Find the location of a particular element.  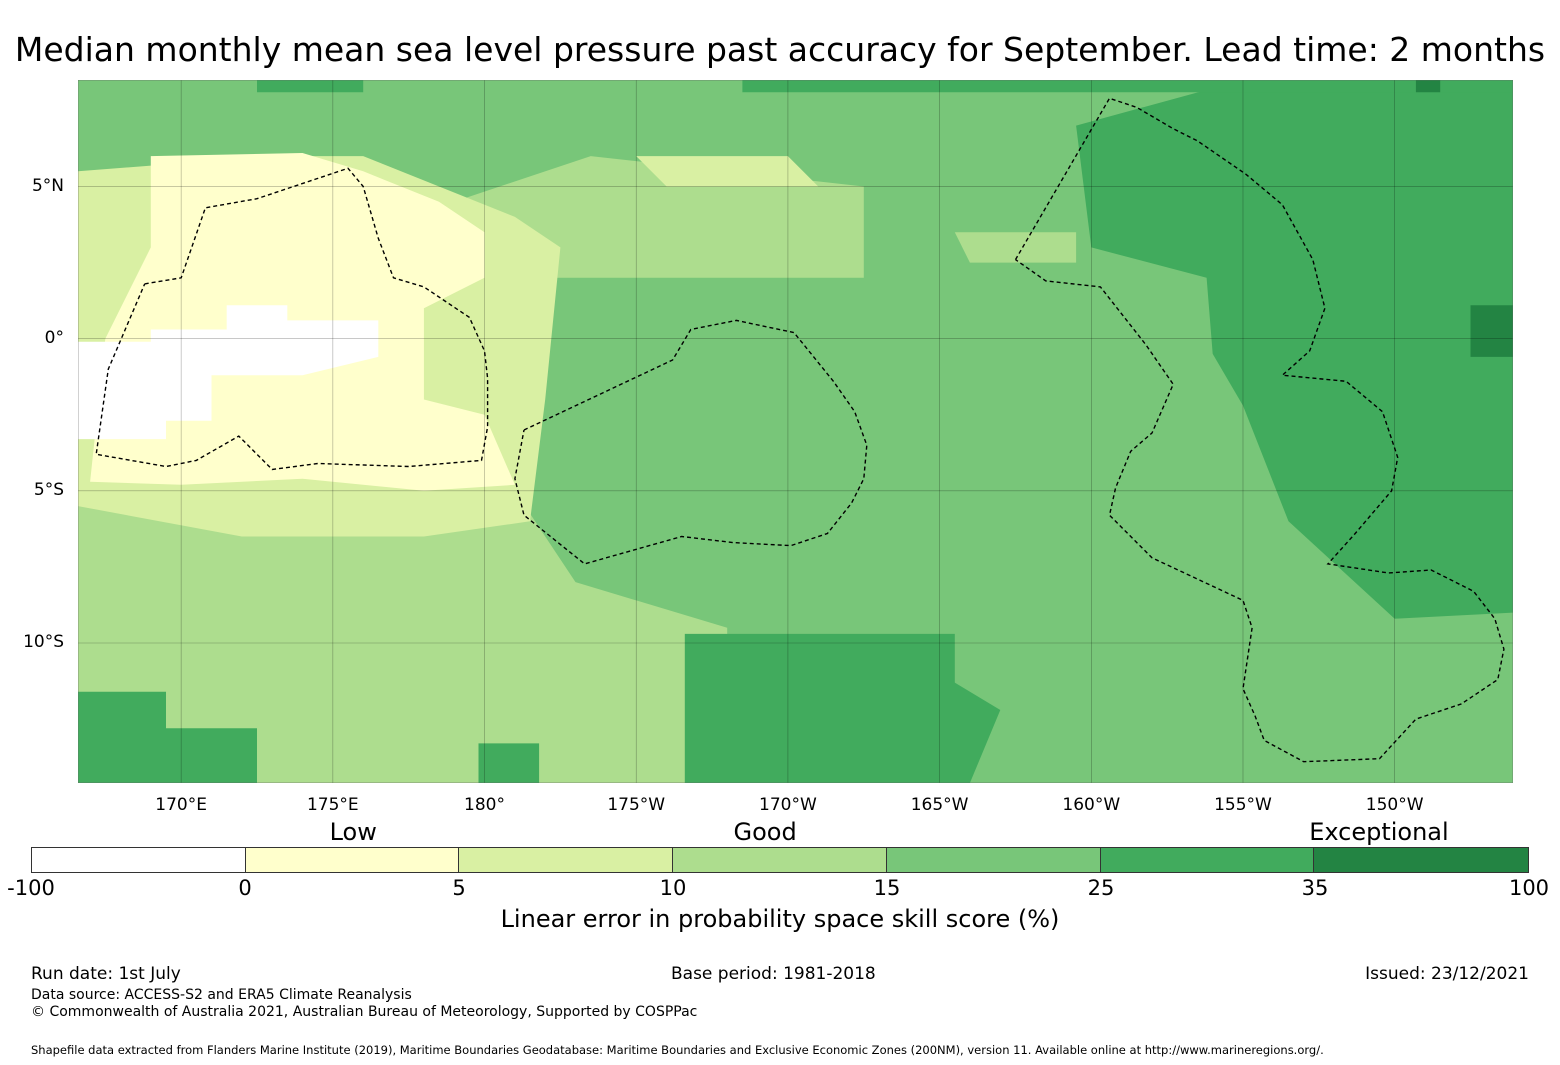

category-exceptional: Exceptional is located at coordinates (1379, 832).